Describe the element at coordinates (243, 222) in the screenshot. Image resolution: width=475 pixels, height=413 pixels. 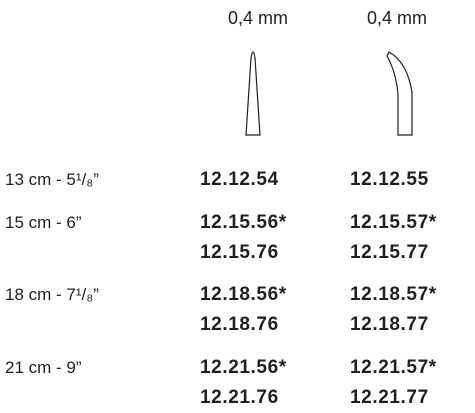
I see `article-number: 12.15.56*` at that location.